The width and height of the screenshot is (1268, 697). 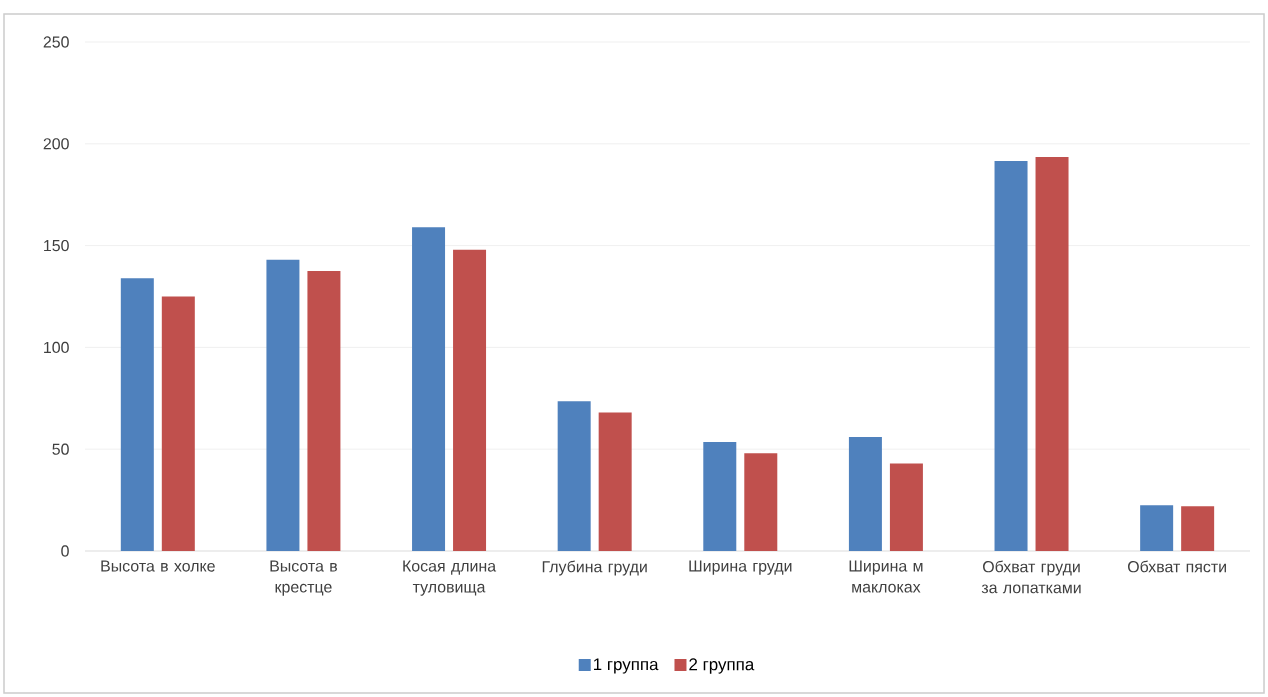 What do you see at coordinates (56, 245) in the screenshot?
I see `y-tick-label: 150` at bounding box center [56, 245].